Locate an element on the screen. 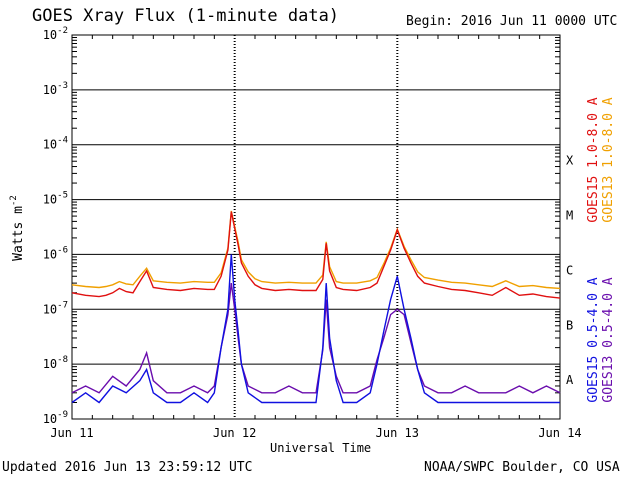 The height and width of the screenshot is (480, 640). y-tick-label: 10⁻⁷ is located at coordinates (55, 308).